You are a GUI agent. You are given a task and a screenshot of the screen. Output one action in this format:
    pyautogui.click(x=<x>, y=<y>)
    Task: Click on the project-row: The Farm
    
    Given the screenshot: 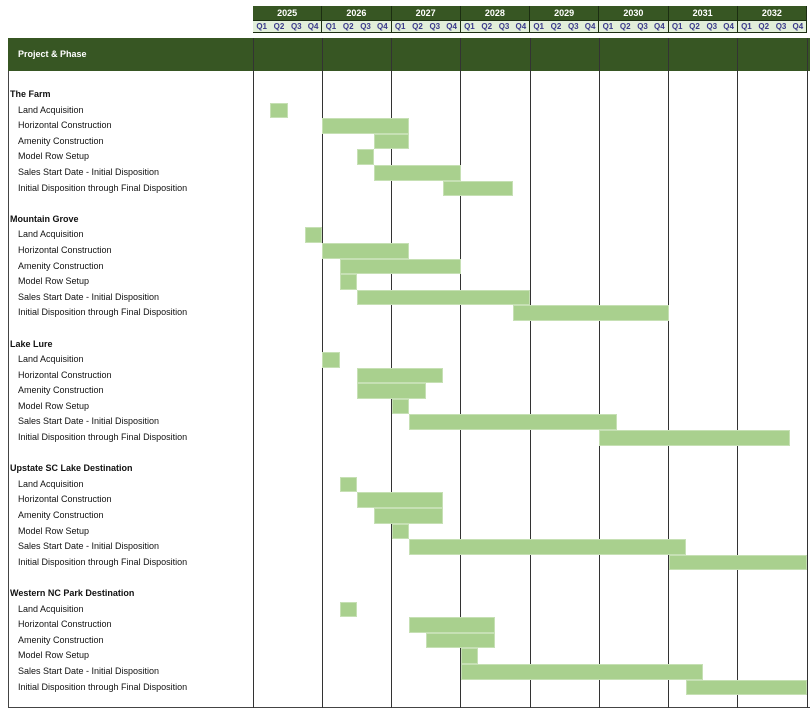 What is the action you would take?
    pyautogui.click(x=409, y=95)
    